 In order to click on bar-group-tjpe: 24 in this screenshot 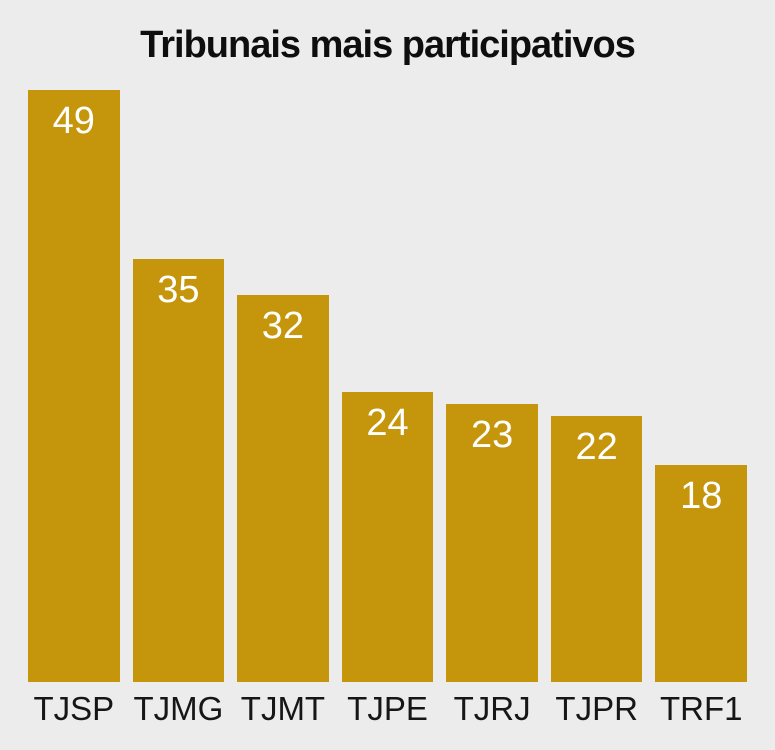, I will do `click(387, 386)`.